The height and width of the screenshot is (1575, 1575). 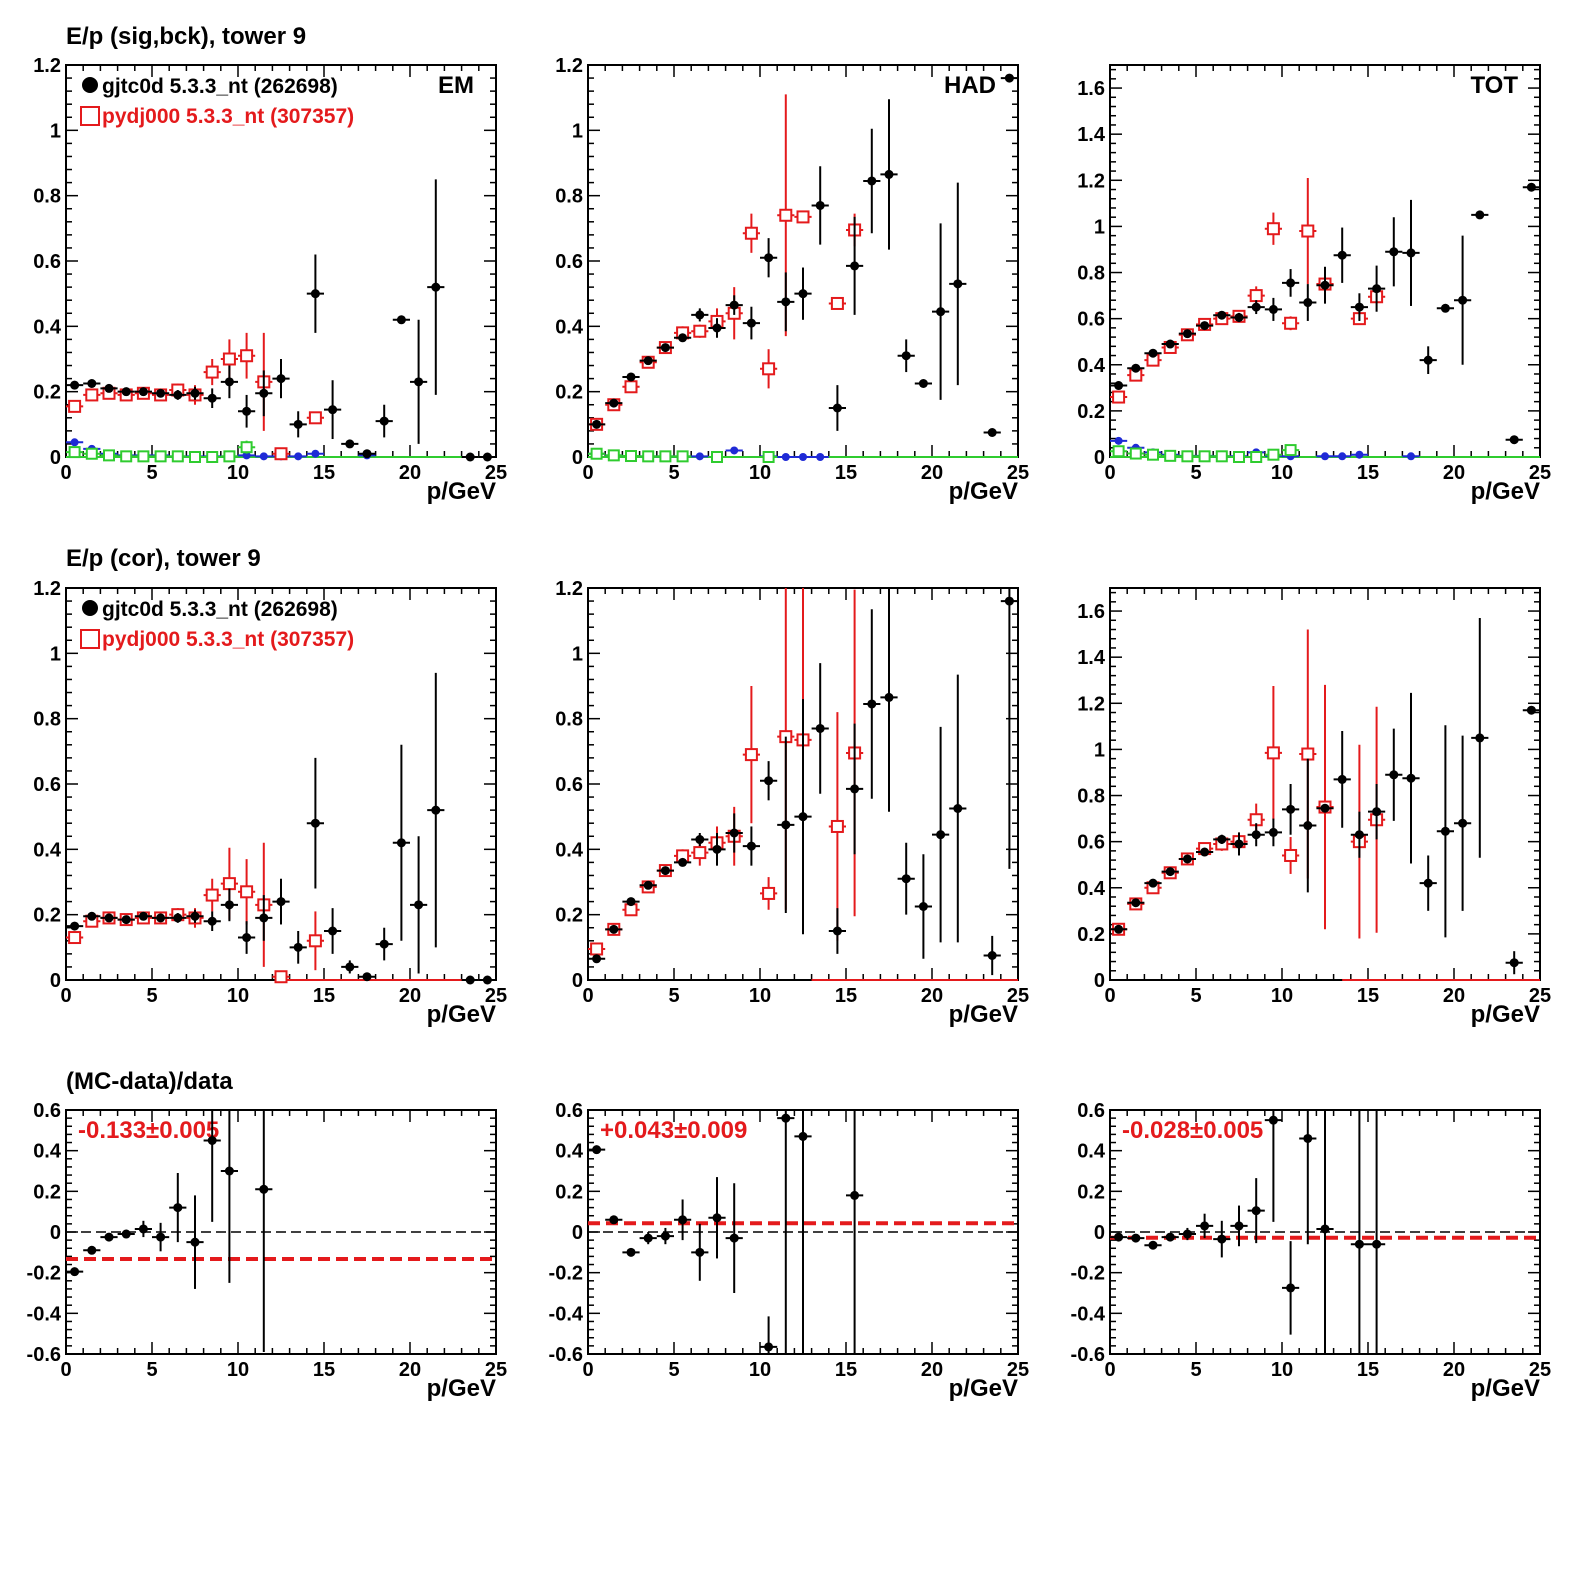 What do you see at coordinates (44, 1314) in the screenshot?
I see `y-tick-label: -0.4` at bounding box center [44, 1314].